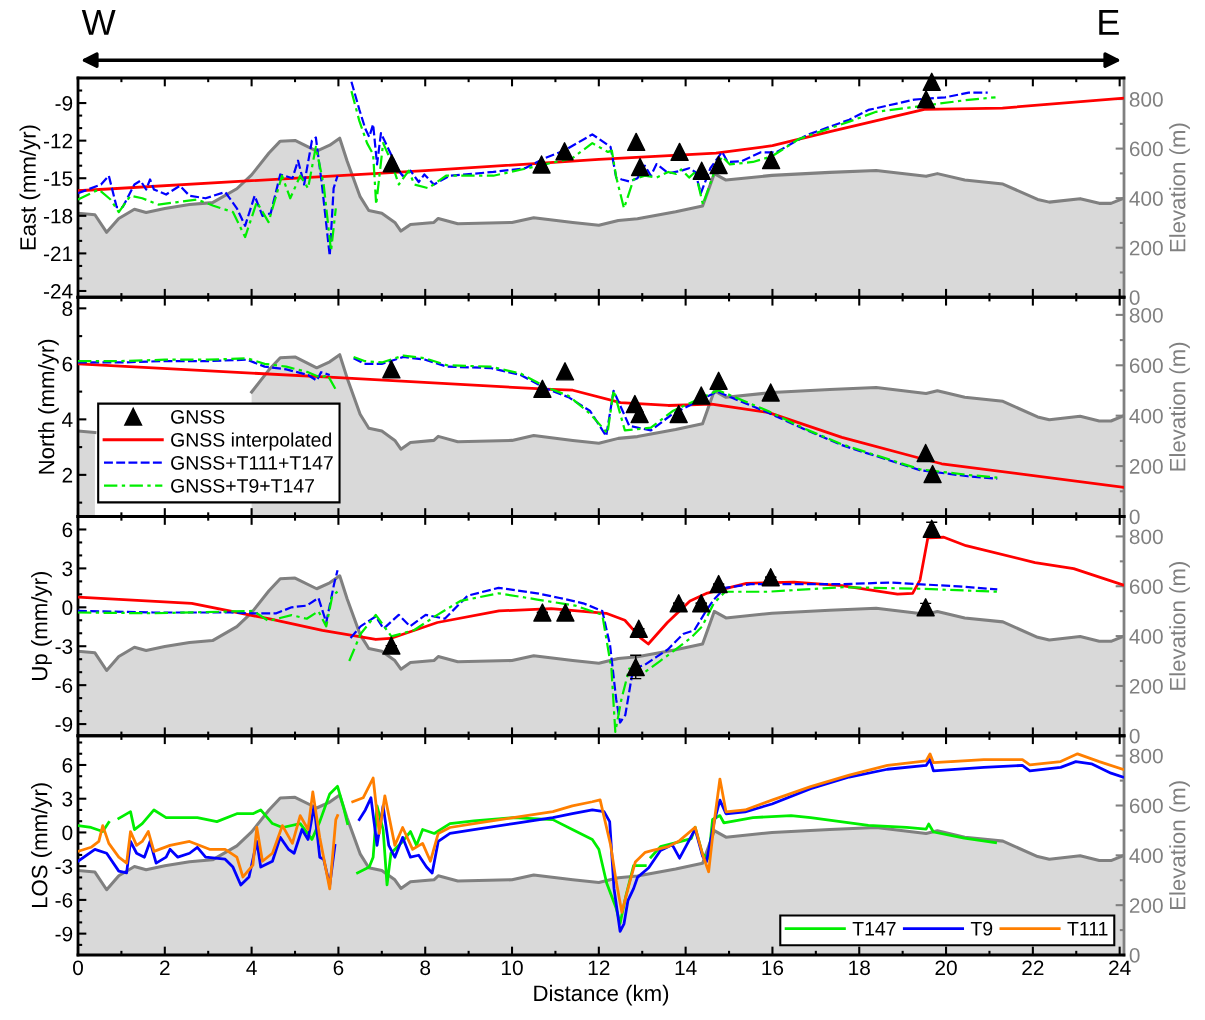 Image resolution: width=1205 pixels, height=1020 pixels. Describe the element at coordinates (58, 216) in the screenshot. I see `y-tick-label: -18` at that location.